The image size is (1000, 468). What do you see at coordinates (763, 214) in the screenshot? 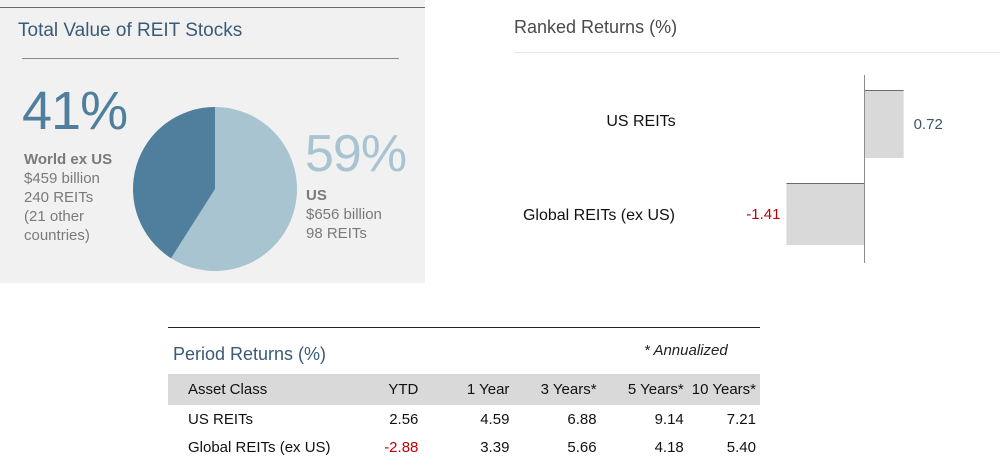
I see `value-label: -1.41` at bounding box center [763, 214].